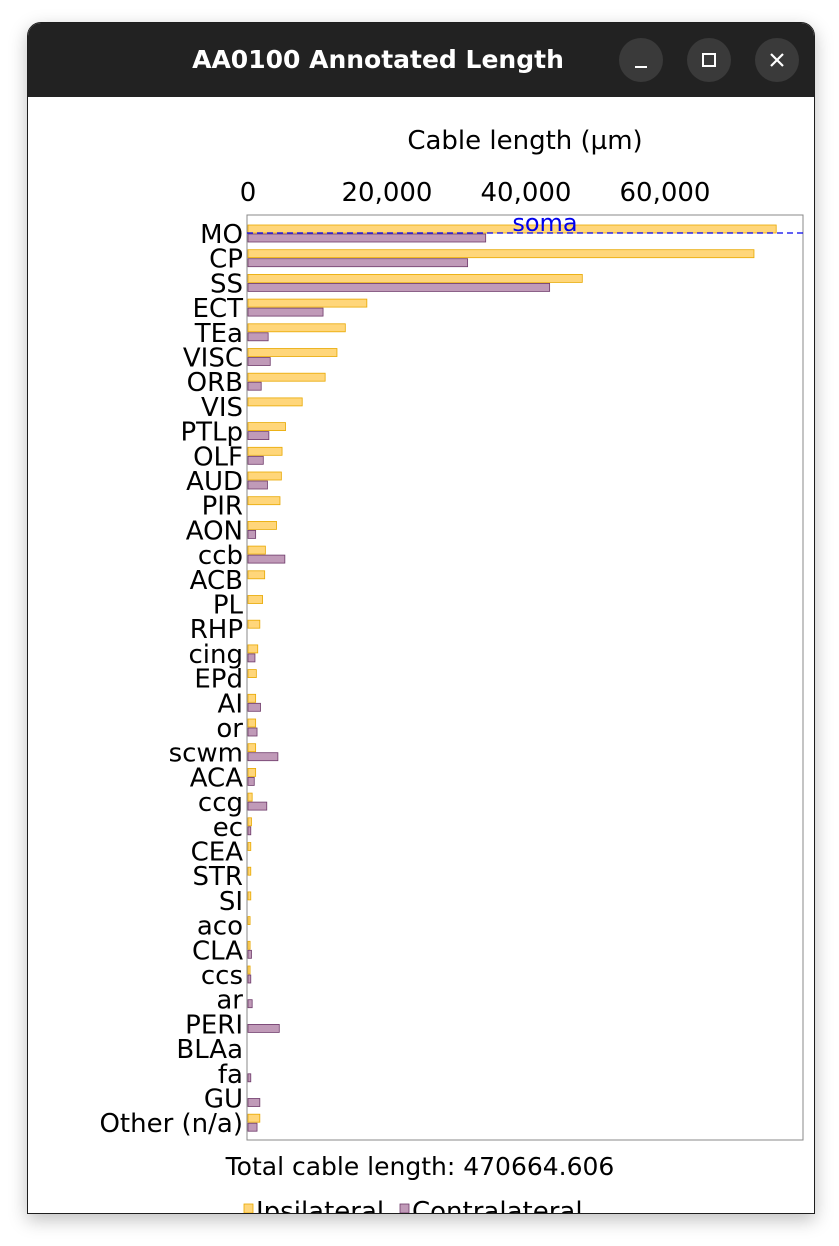  I want to click on category-label: cing, so click(215, 655).